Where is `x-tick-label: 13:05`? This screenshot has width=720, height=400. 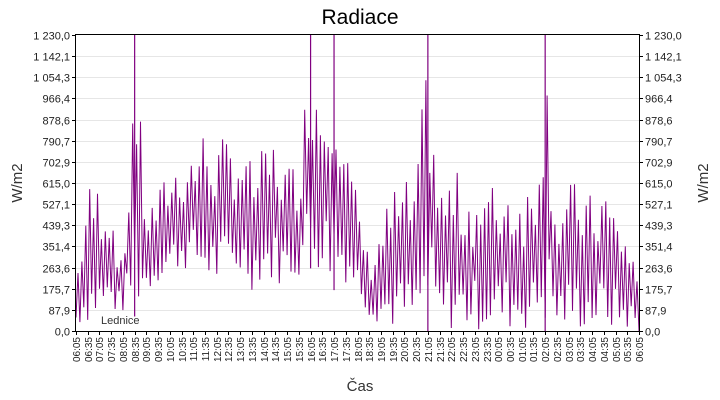
x-tick-label: 13:05 is located at coordinates (241, 349).